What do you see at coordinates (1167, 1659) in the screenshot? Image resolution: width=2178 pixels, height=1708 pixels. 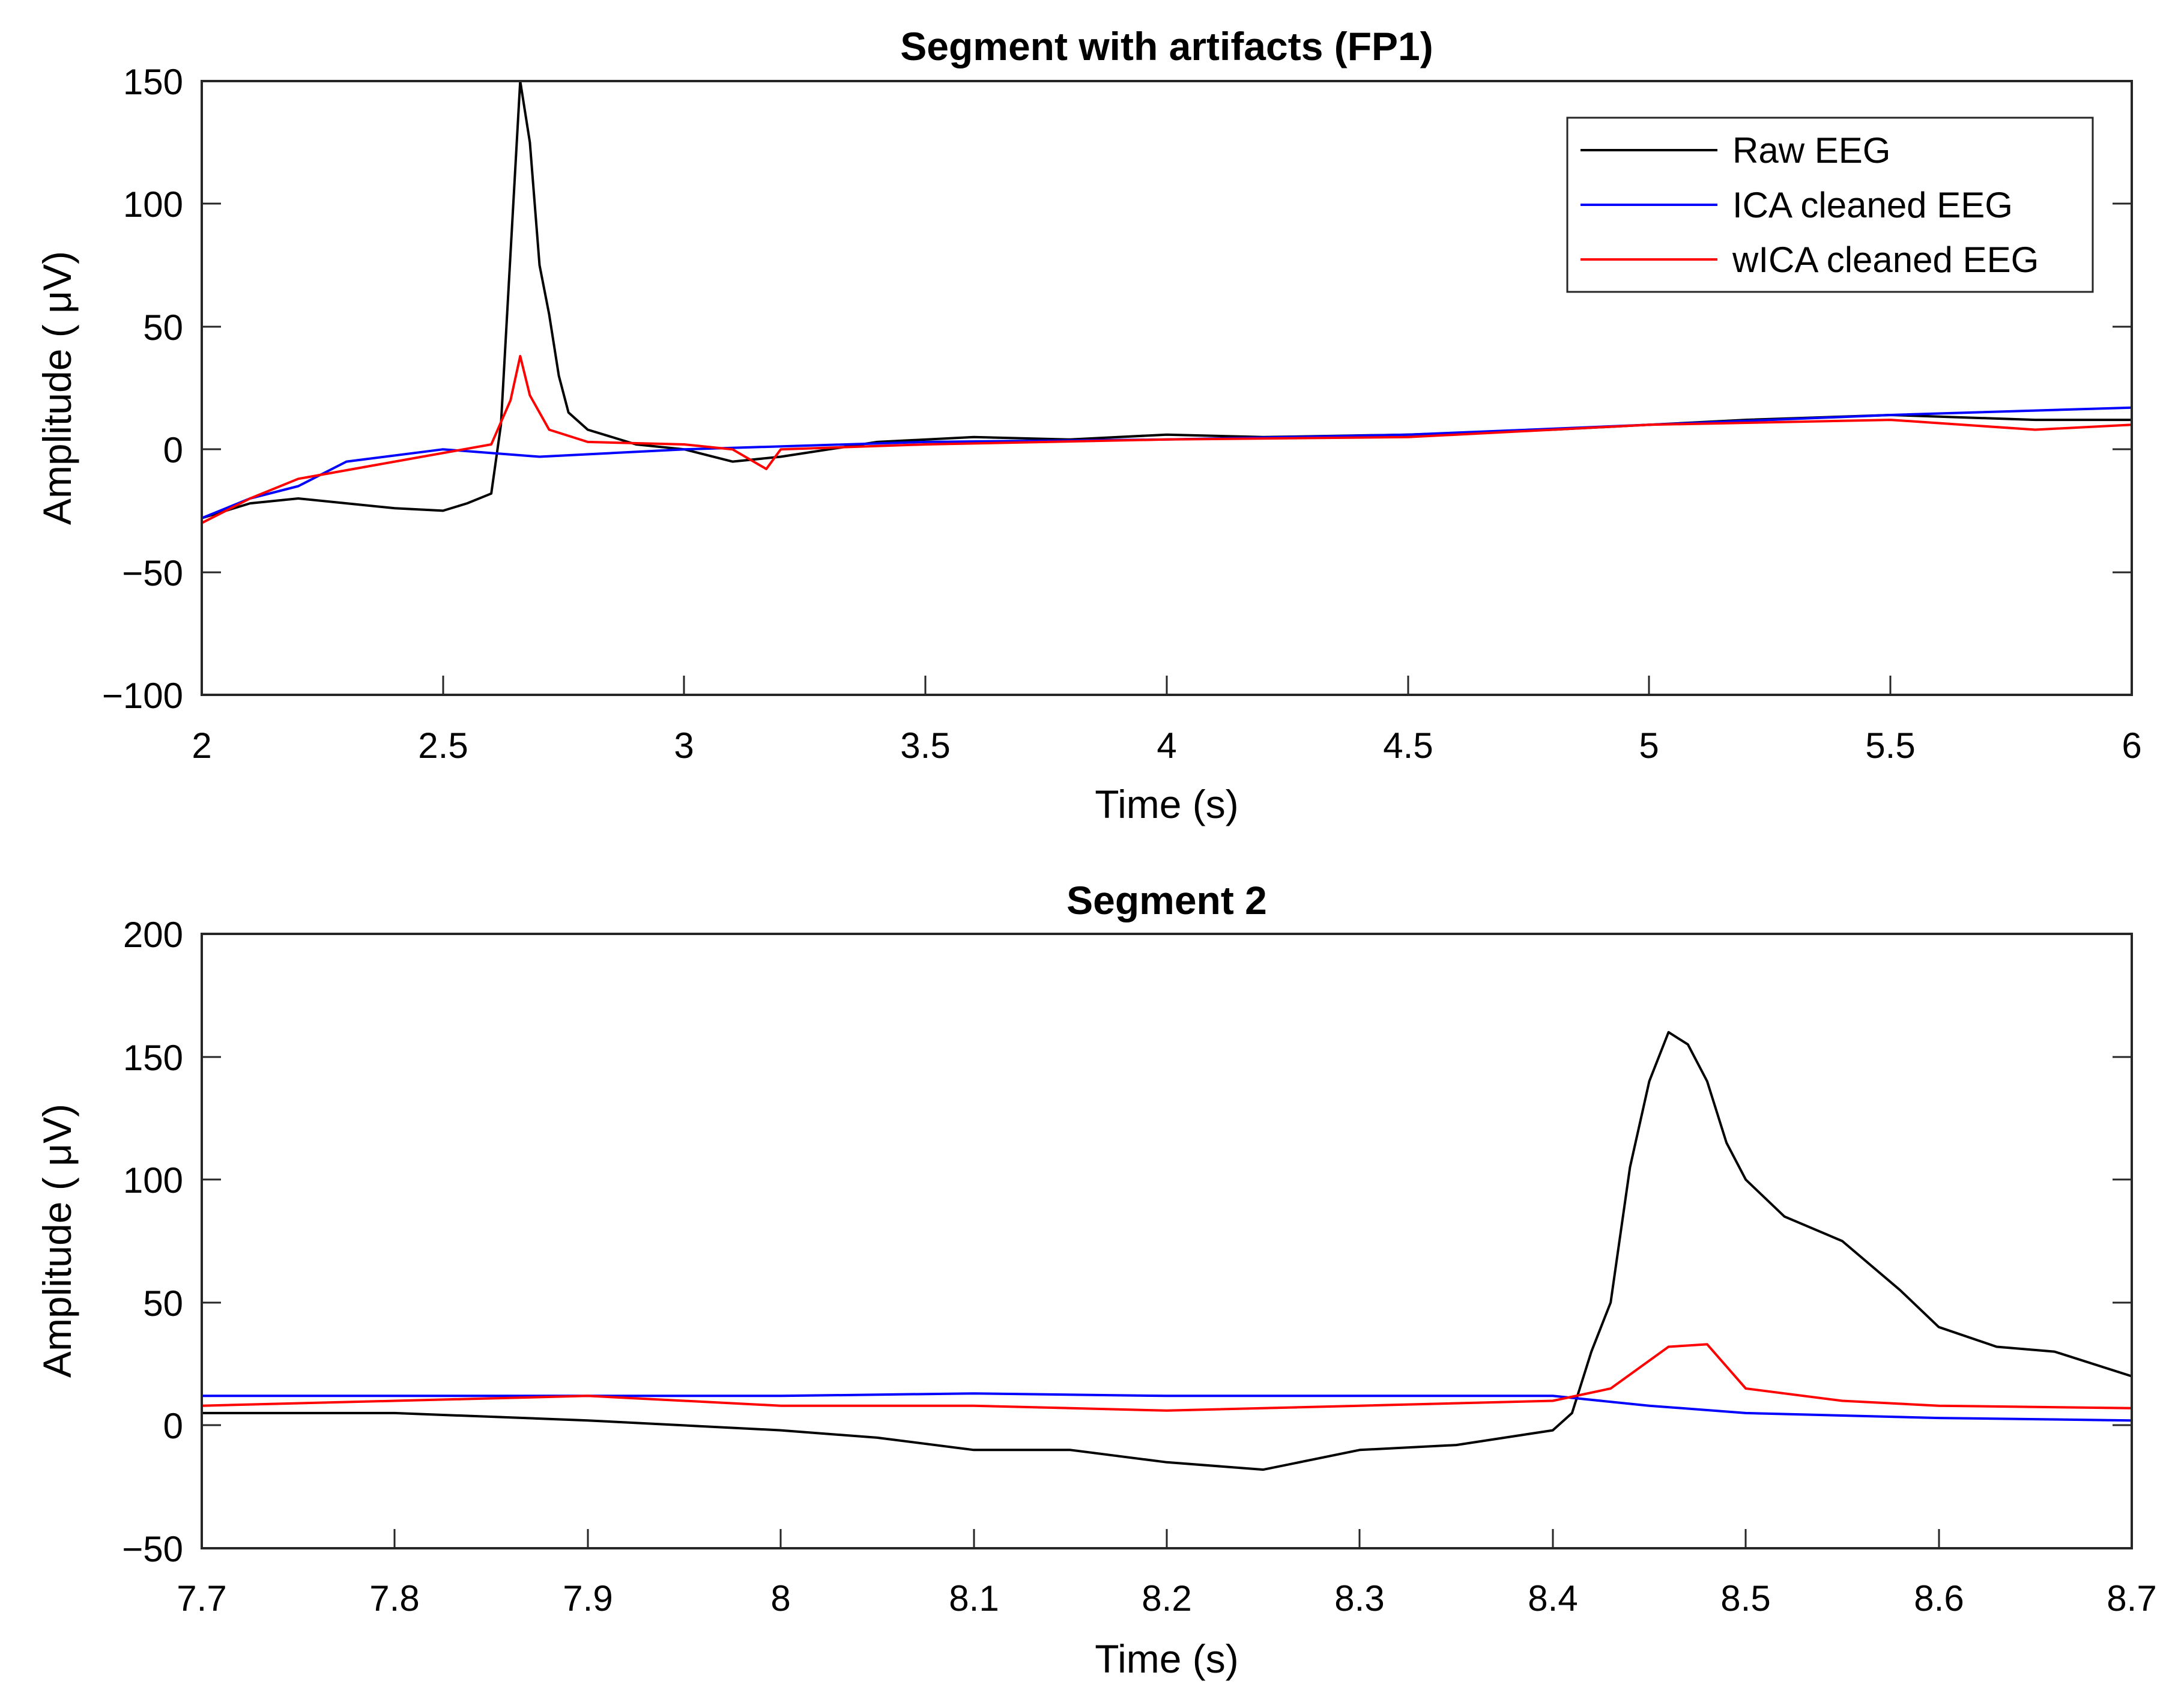 I see `x-axis-label-2: Time (s)` at bounding box center [1167, 1659].